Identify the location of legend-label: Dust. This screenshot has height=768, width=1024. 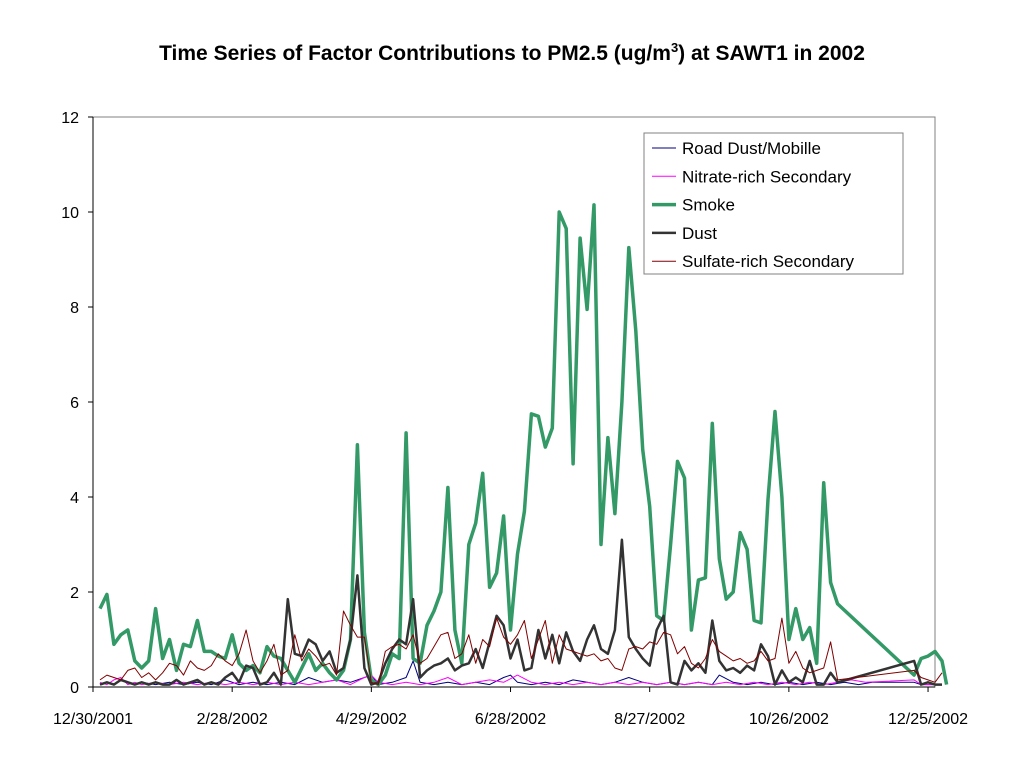
(699, 233).